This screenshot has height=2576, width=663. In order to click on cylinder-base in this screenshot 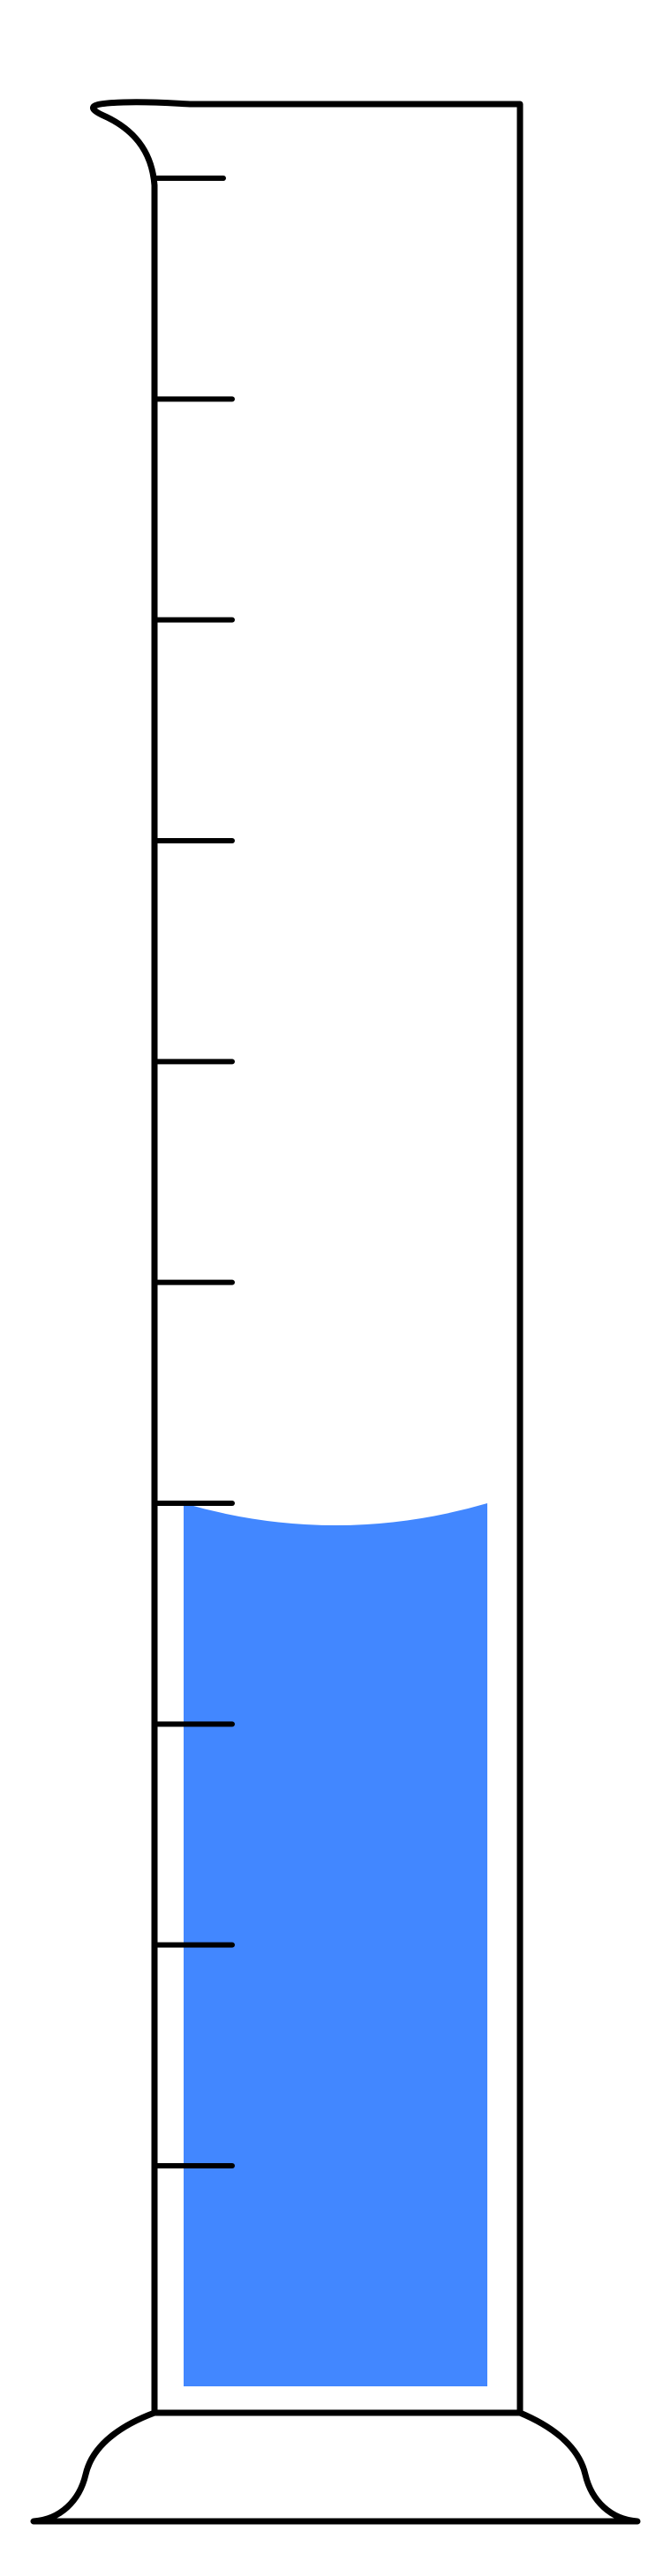, I will do `click(335, 2467)`.